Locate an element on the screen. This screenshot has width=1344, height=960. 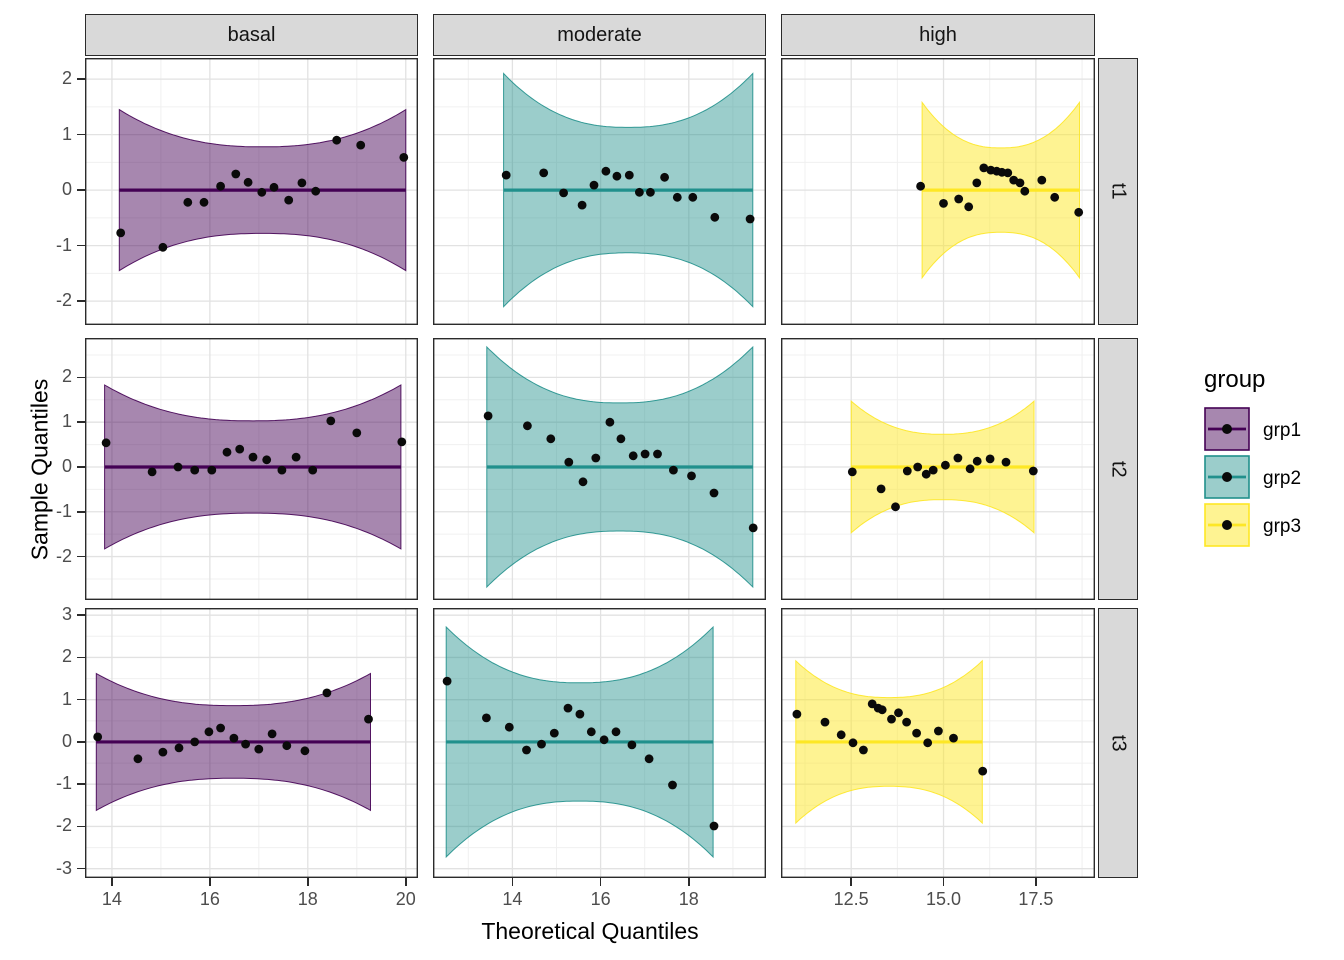
legend-title: group is located at coordinates (1235, 379).